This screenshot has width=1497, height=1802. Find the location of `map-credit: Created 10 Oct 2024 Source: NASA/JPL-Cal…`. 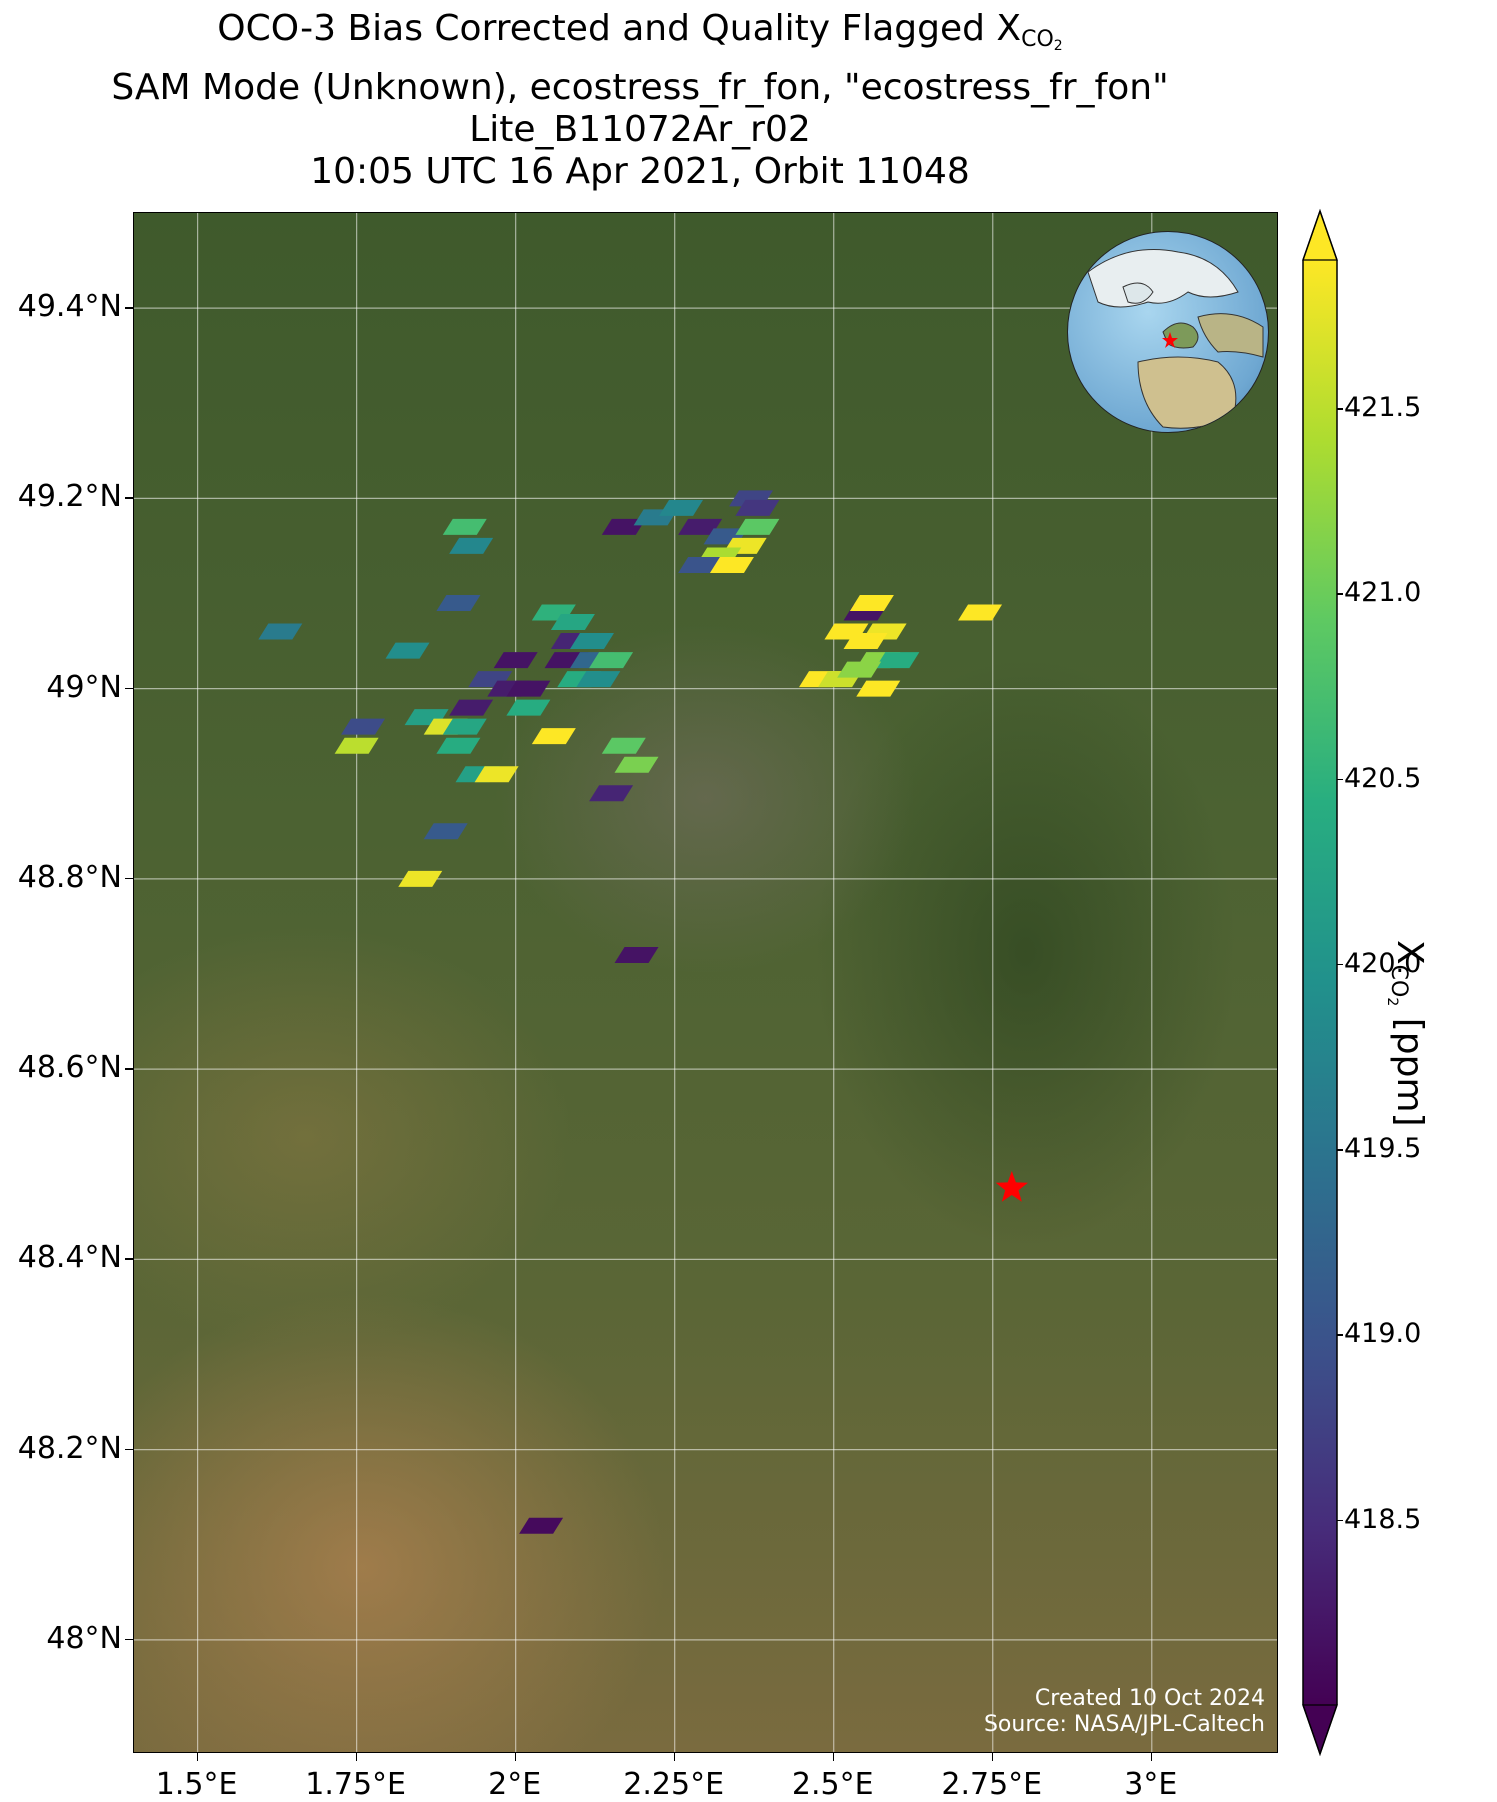

map-credit: Created 10 Oct 2024 Source: NASA/JPL-Cal… is located at coordinates (1124, 1712).